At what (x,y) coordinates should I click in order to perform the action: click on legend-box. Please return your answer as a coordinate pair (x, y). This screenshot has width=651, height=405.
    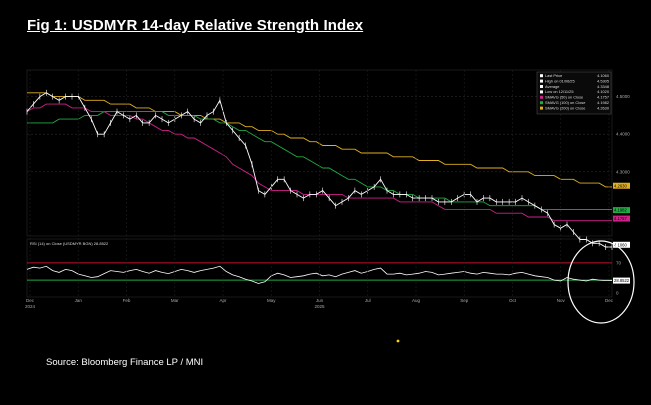
    Looking at the image, I should click on (574, 93).